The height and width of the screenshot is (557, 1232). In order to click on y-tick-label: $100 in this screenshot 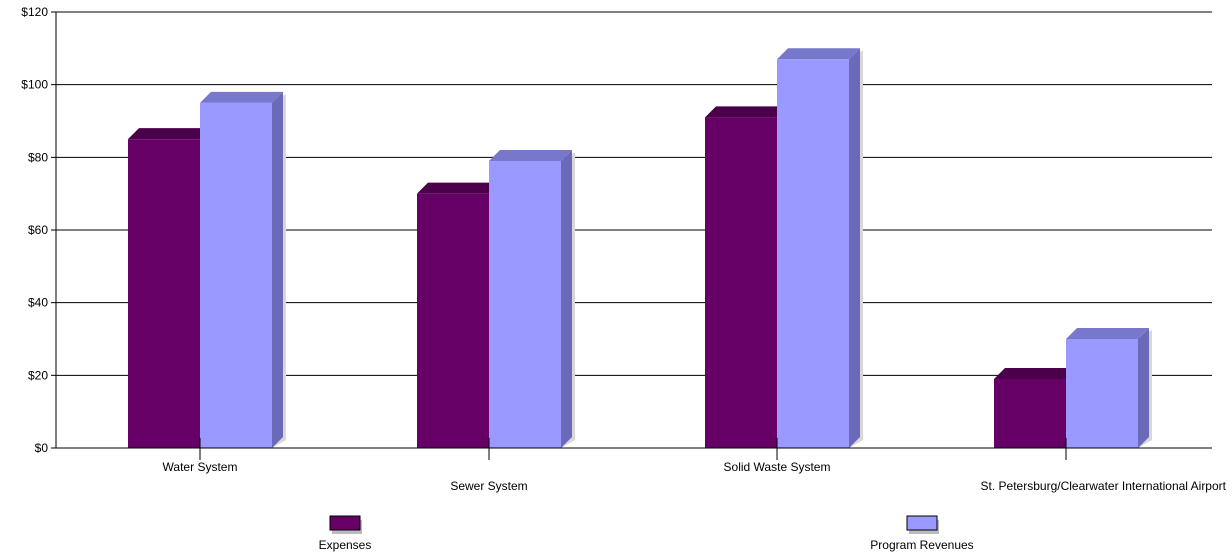, I will do `click(34, 85)`.